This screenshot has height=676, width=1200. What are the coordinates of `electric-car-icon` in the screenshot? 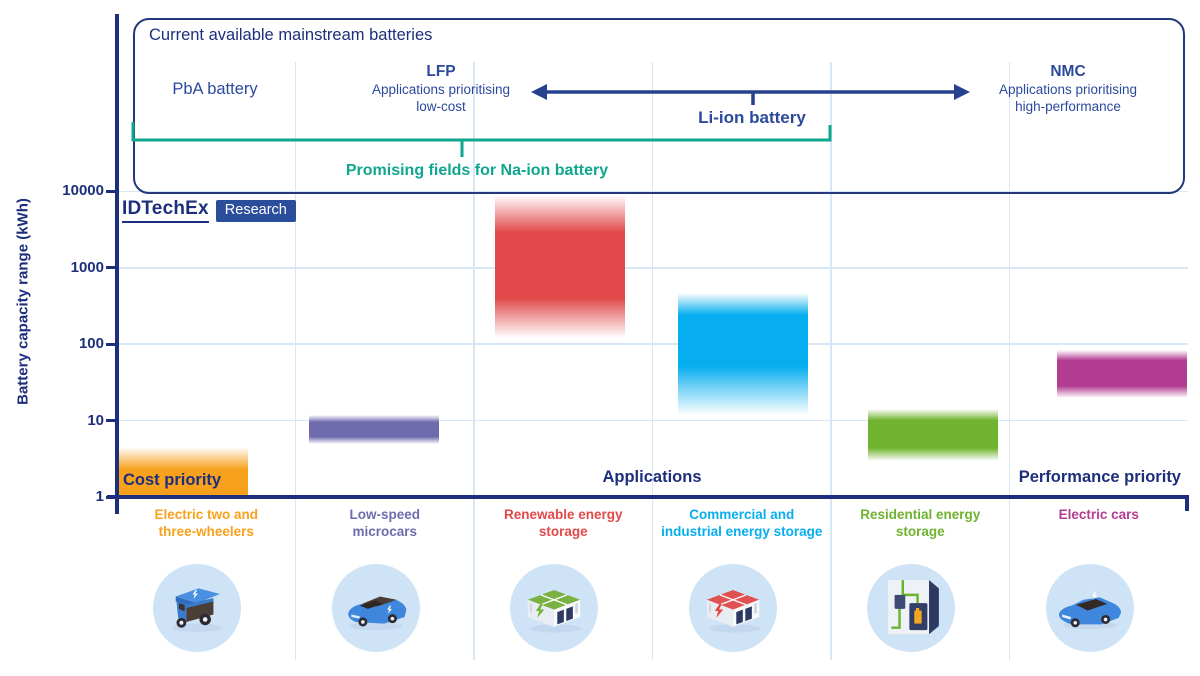 It's located at (1089, 610).